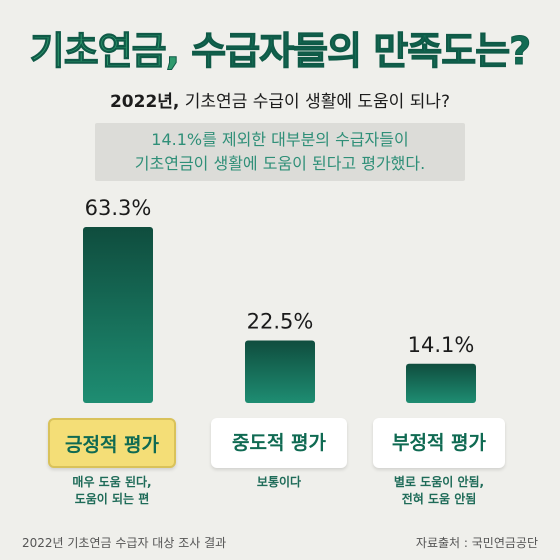 This screenshot has width=560, height=560. I want to click on page-title: 기초연금, 수급자들의 만족도는?, so click(280, 51).